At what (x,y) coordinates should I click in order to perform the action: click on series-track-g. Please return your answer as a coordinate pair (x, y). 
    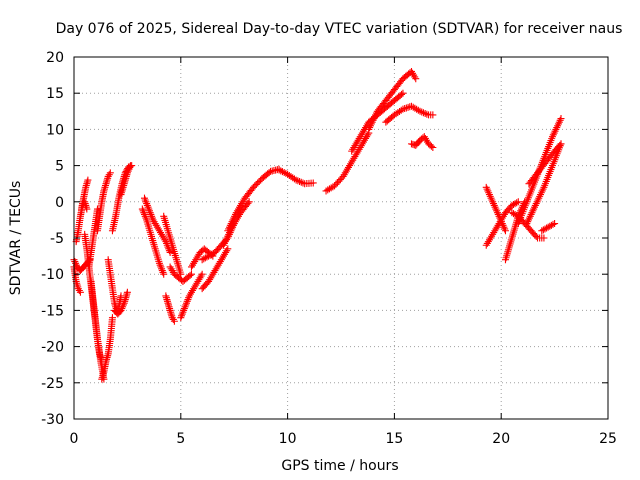
    Looking at the image, I should click on (107, 348).